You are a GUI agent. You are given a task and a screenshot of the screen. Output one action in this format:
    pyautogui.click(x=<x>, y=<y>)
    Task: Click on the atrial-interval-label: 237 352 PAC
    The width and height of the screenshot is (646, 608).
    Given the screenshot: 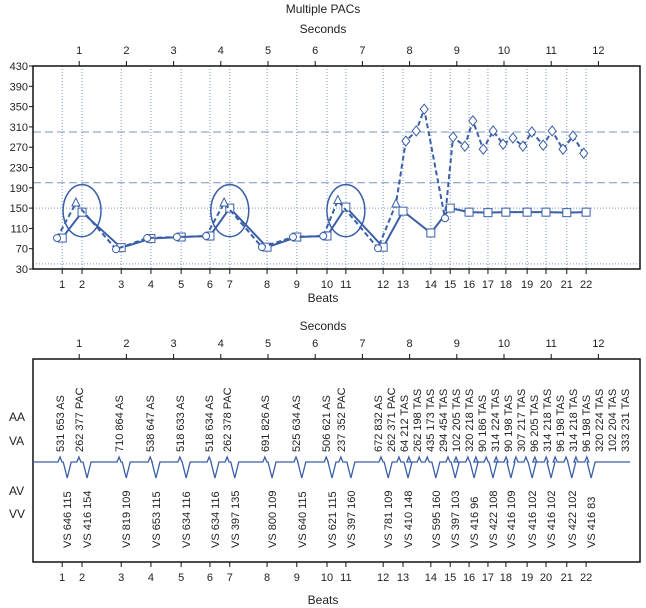 What is the action you would take?
    pyautogui.click(x=342, y=419)
    